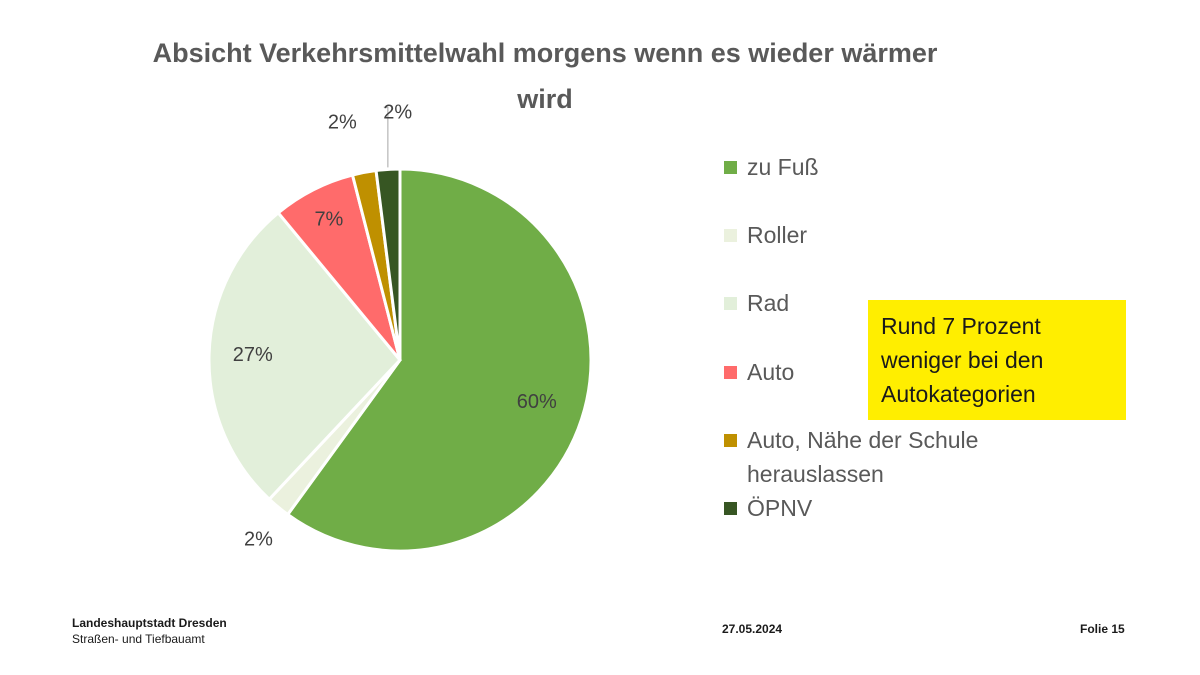 The image size is (1200, 675). I want to click on label-leader-lines, so click(386, 137).